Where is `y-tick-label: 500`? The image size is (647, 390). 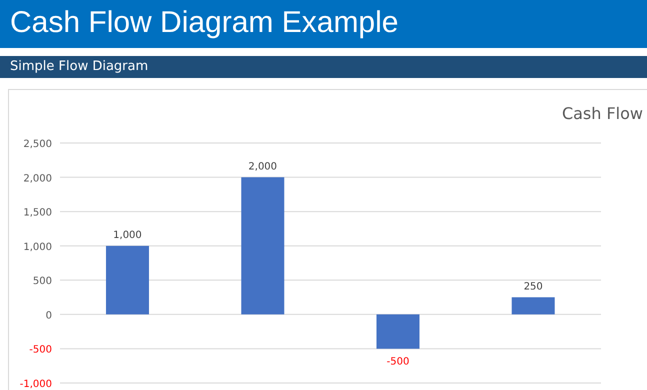
y-tick-label: 500 is located at coordinates (42, 282).